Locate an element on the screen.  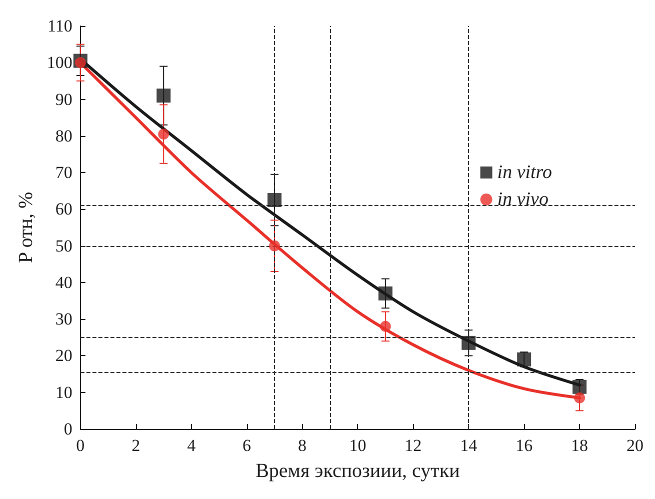
y-tick-label: 60 is located at coordinates (63, 209).